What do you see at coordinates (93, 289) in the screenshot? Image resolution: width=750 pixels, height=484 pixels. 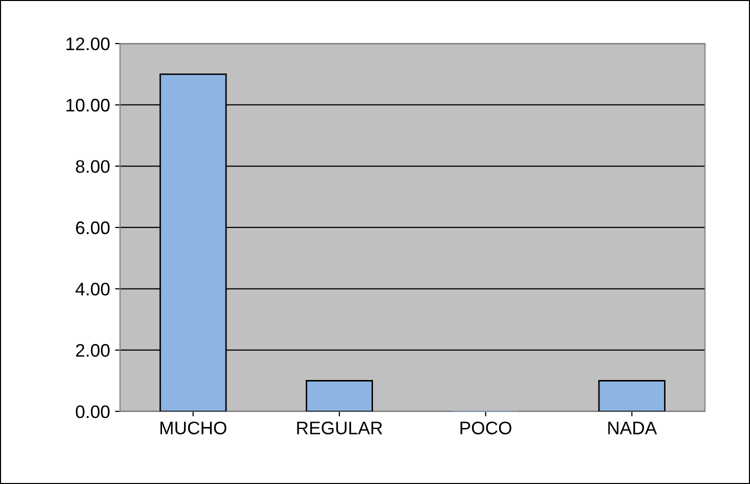 I see `y-tick-label: 4.00` at bounding box center [93, 289].